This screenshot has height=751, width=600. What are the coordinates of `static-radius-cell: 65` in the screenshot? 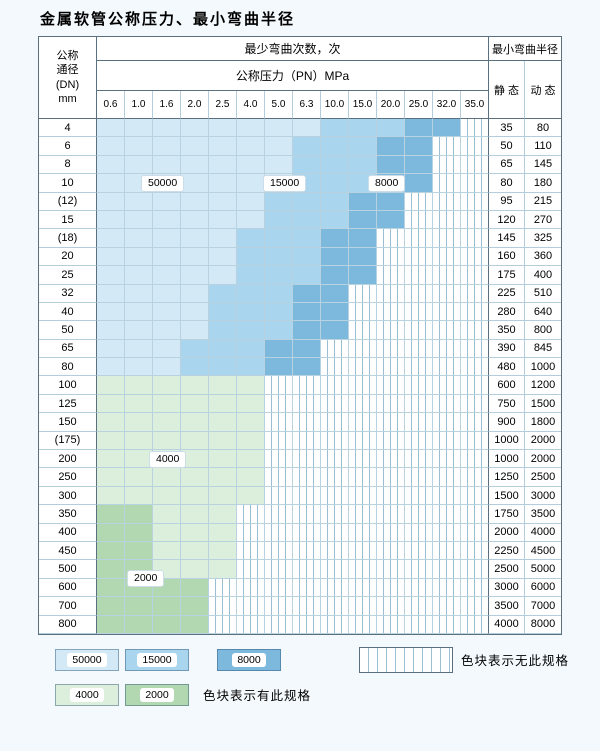 It's located at (507, 165).